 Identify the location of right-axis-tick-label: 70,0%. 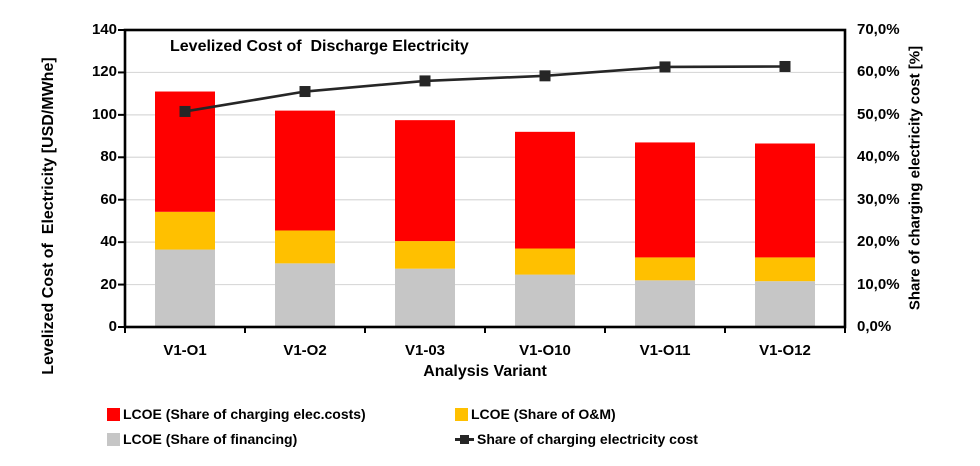
(878, 29).